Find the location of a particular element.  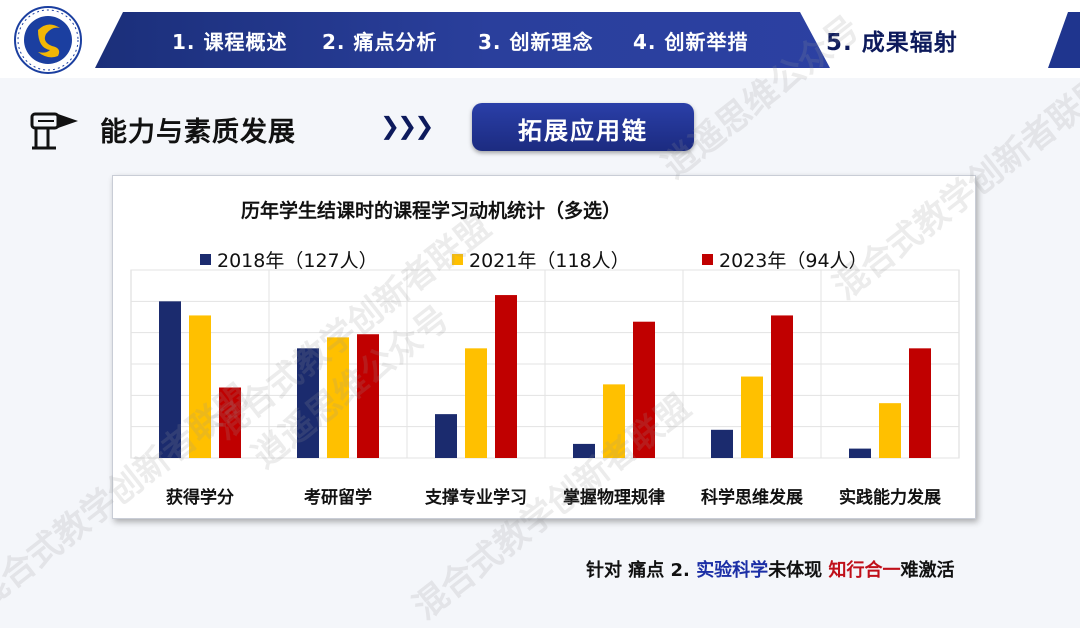

legend-2021: 2021年（118人） is located at coordinates (541, 259).